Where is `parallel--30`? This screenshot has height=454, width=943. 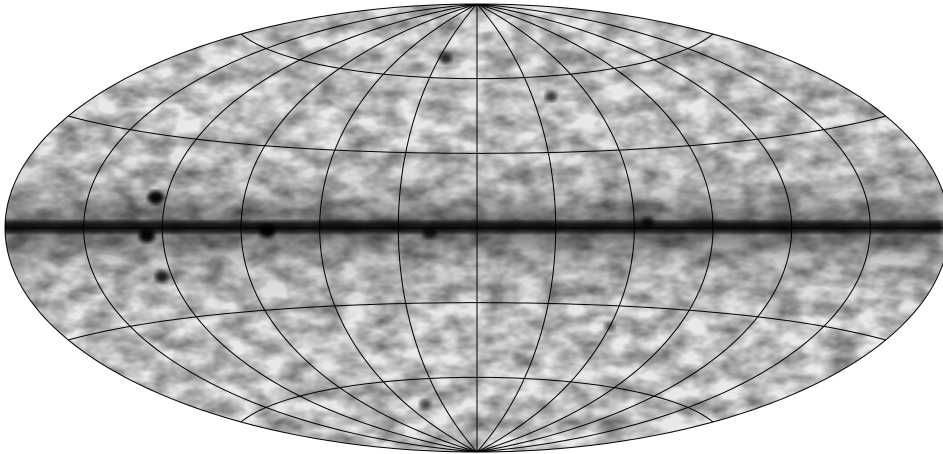
parallel--30 is located at coordinates (477, 321).